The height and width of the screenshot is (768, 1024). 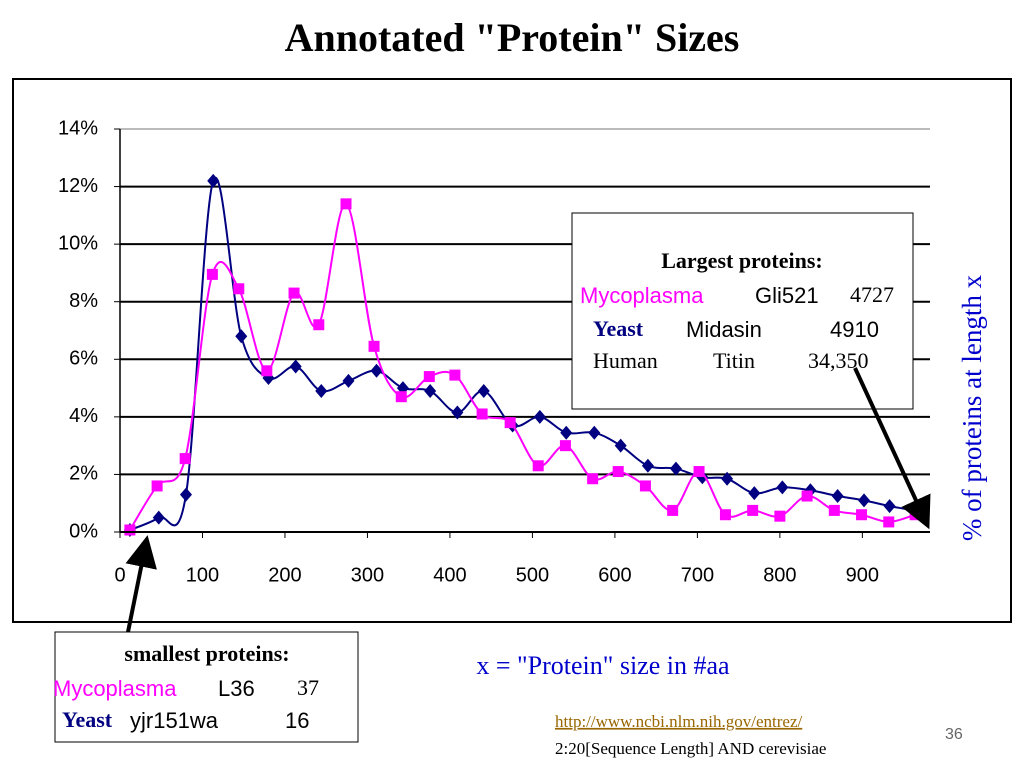 I want to click on protein: Midasin, so click(x=724, y=329).